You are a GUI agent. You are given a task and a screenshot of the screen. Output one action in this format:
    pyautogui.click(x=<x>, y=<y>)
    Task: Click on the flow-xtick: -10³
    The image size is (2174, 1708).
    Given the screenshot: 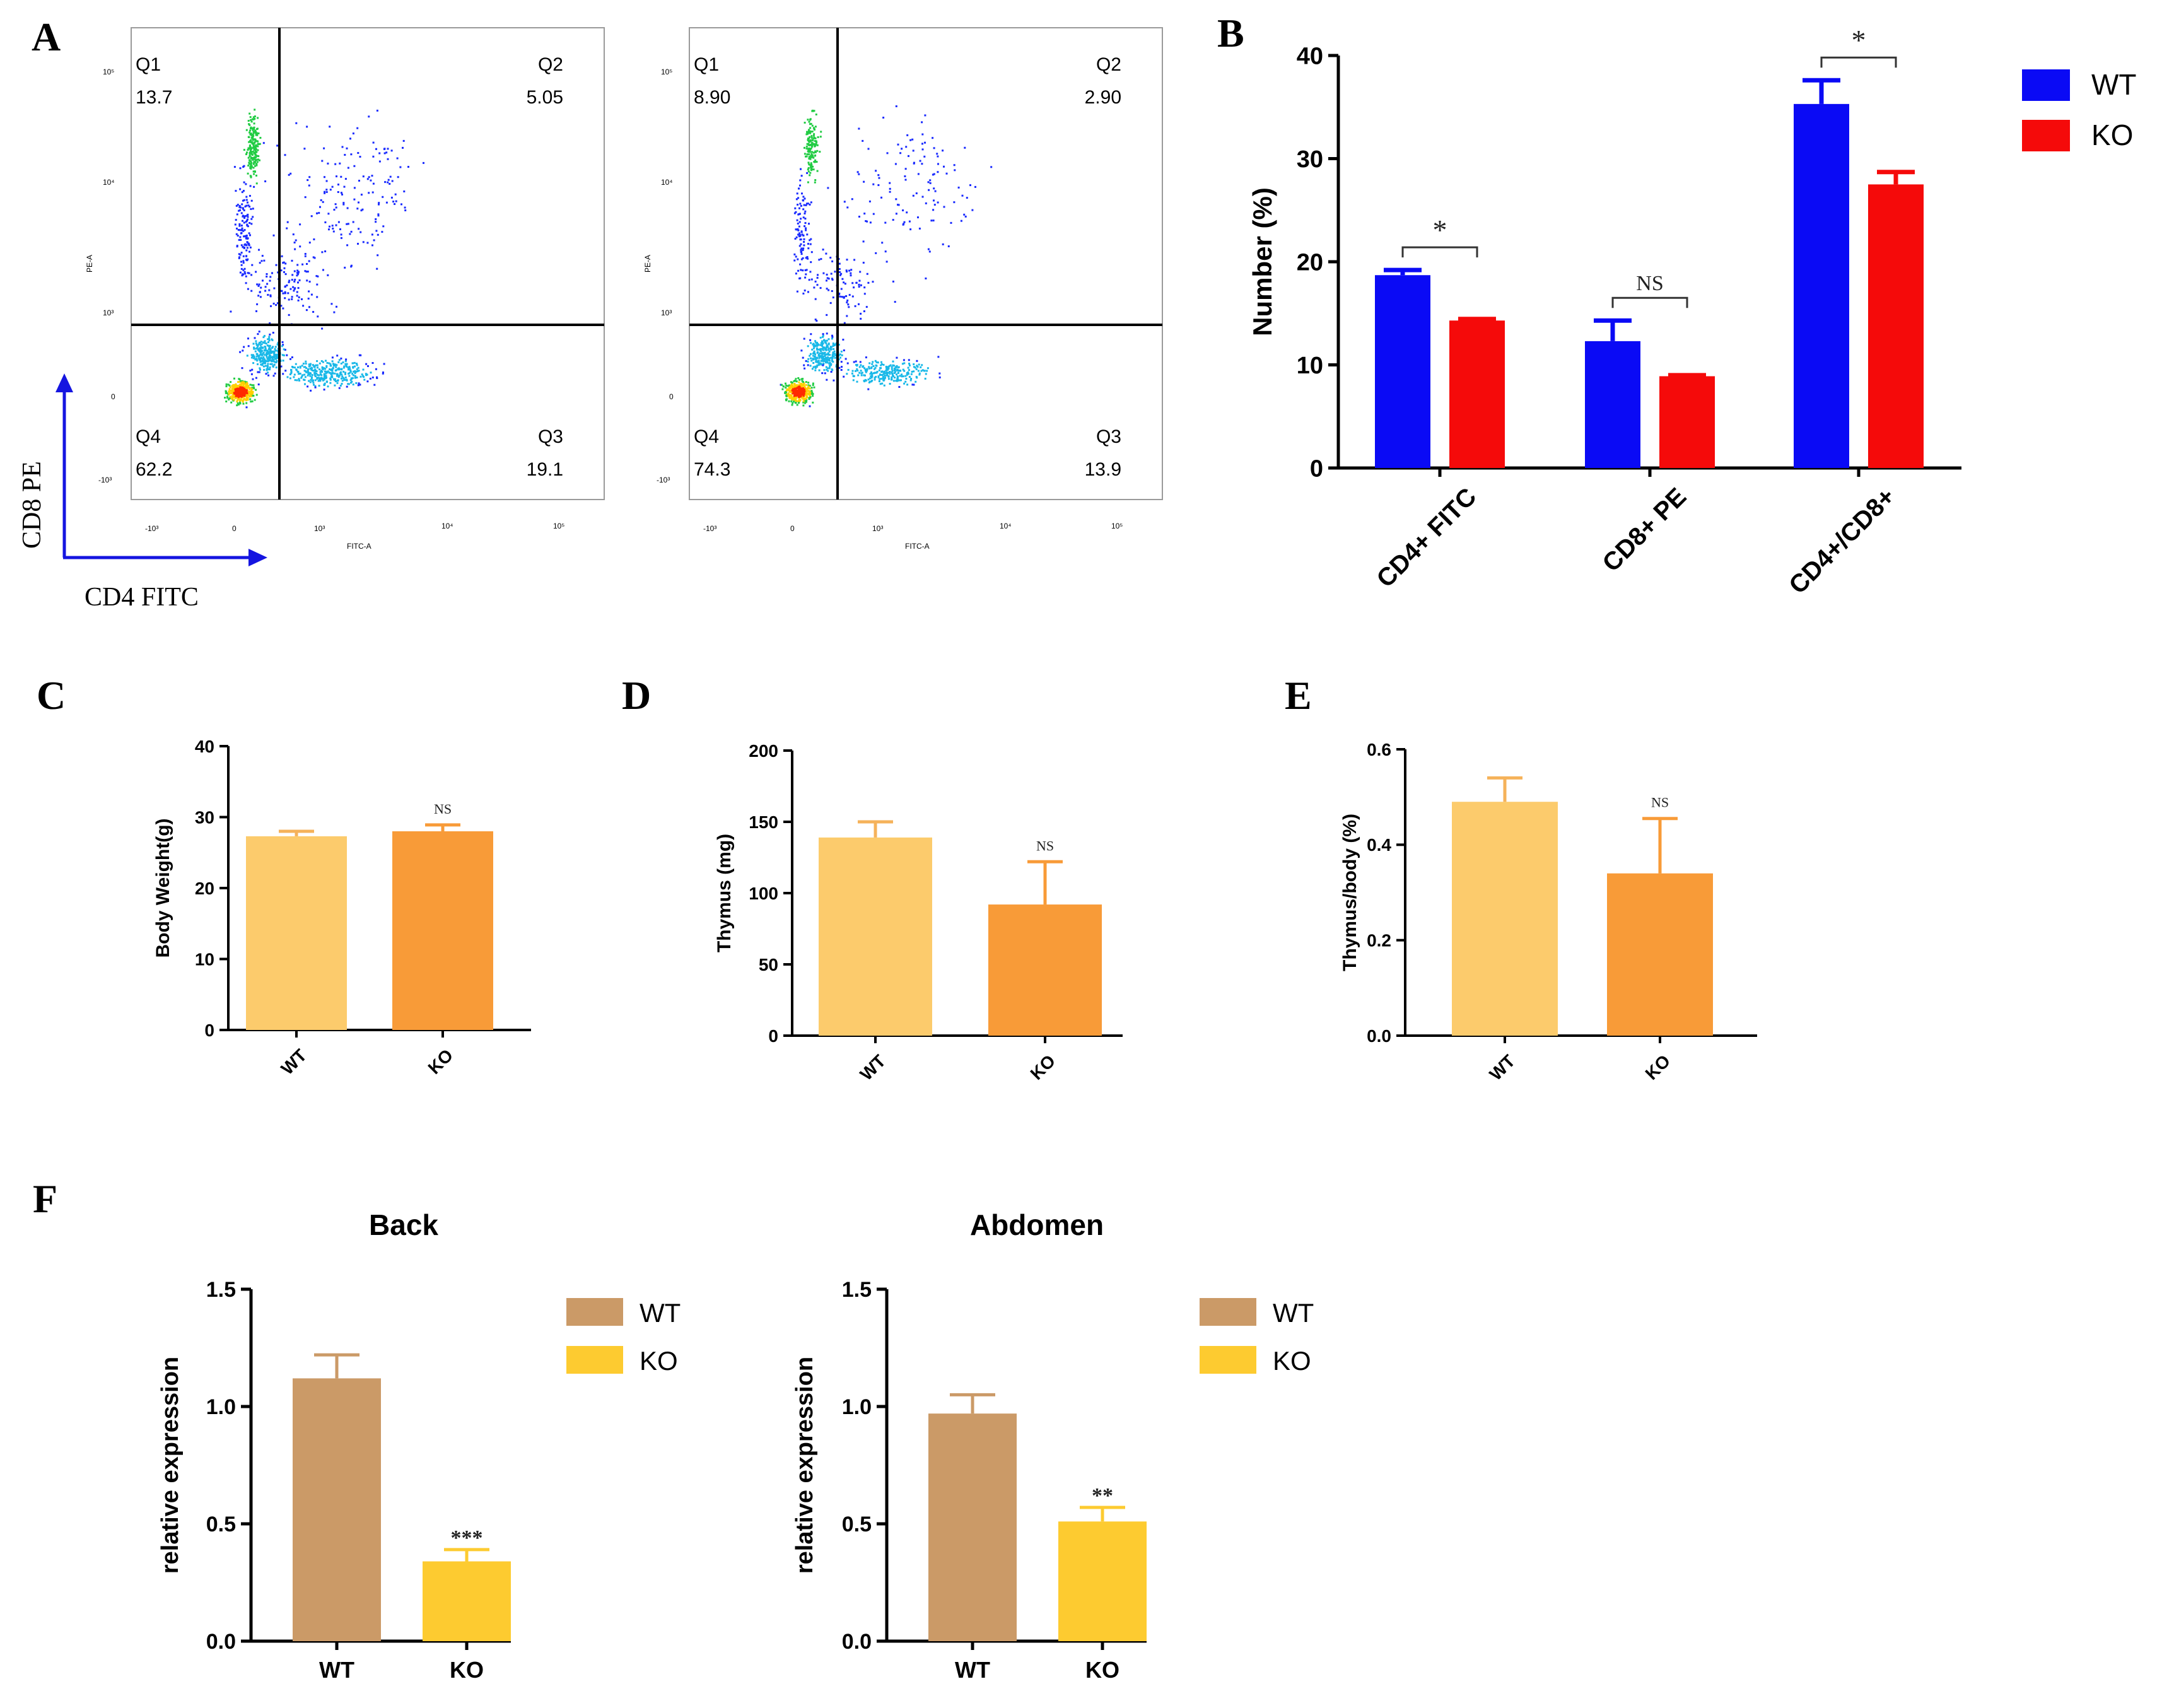 What is the action you would take?
    pyautogui.click(x=151, y=528)
    